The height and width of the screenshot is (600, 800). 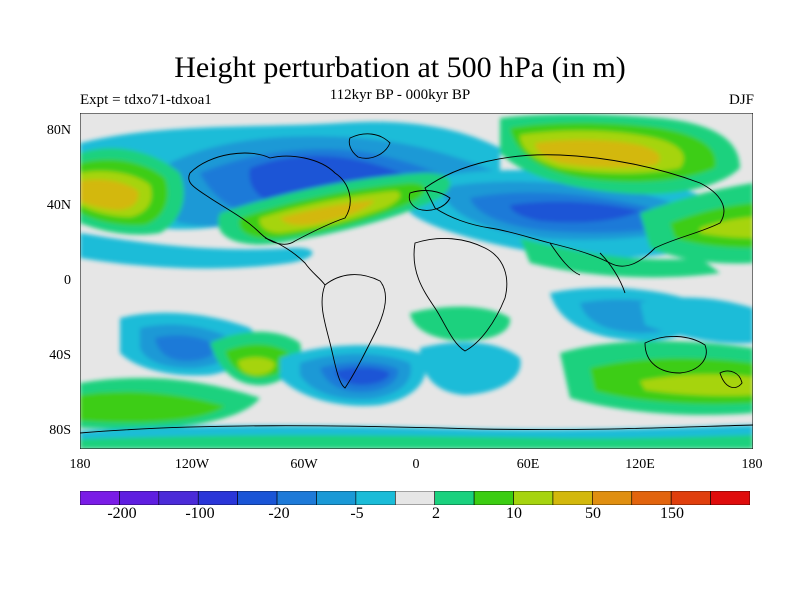 What do you see at coordinates (357, 513) in the screenshot?
I see `colorbar-label: -5` at bounding box center [357, 513].